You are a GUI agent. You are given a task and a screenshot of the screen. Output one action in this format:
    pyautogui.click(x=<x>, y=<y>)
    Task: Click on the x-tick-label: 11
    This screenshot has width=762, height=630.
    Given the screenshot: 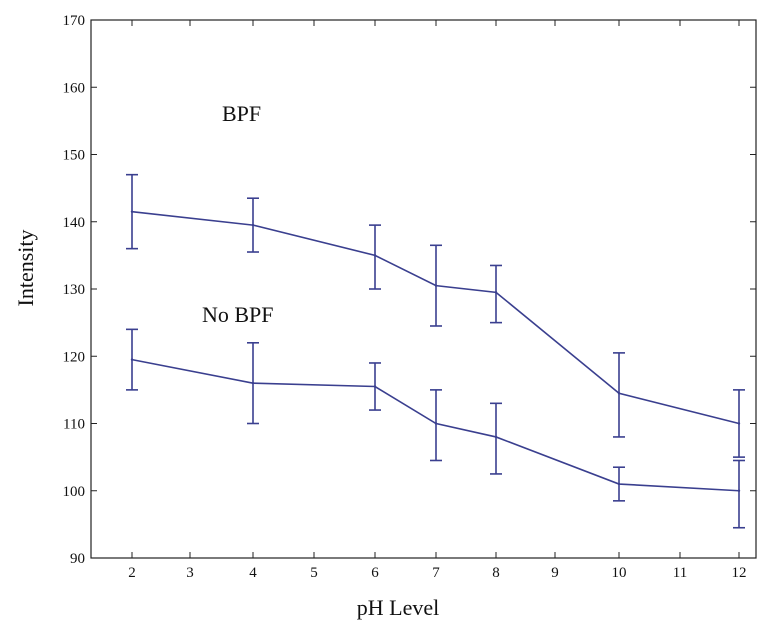 What is the action you would take?
    pyautogui.click(x=680, y=573)
    